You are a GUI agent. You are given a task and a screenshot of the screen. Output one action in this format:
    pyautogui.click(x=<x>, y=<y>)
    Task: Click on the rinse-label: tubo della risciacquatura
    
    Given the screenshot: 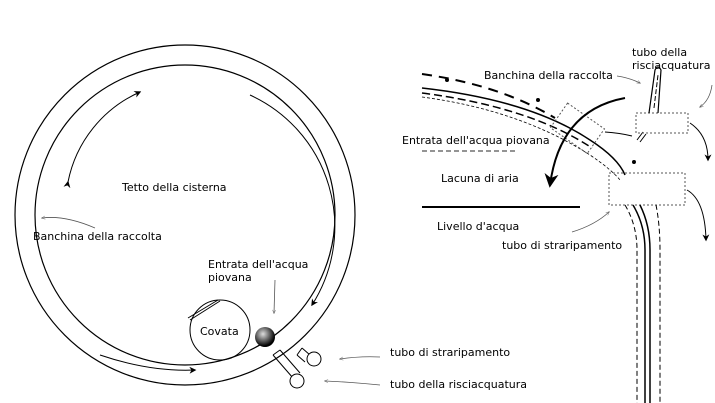 What is the action you would take?
    pyautogui.click(x=458, y=384)
    